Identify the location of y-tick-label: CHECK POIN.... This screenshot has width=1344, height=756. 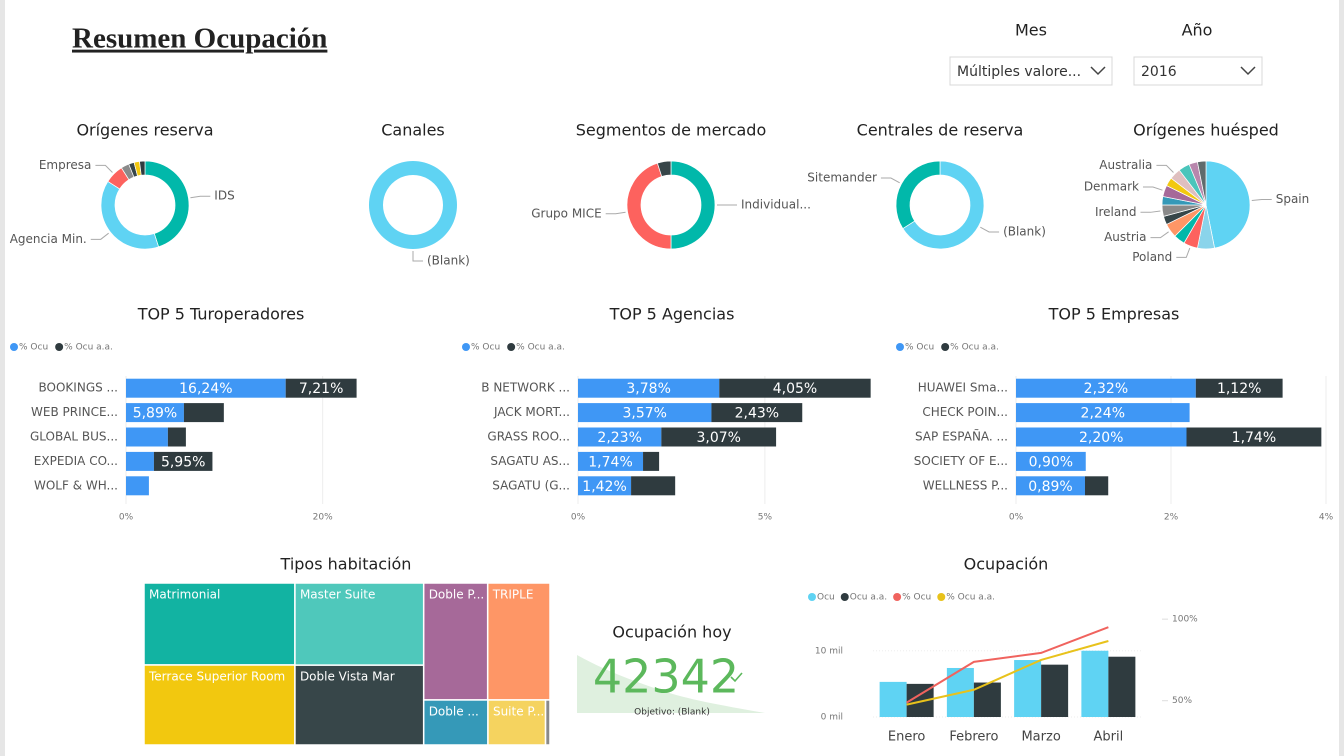
(965, 412).